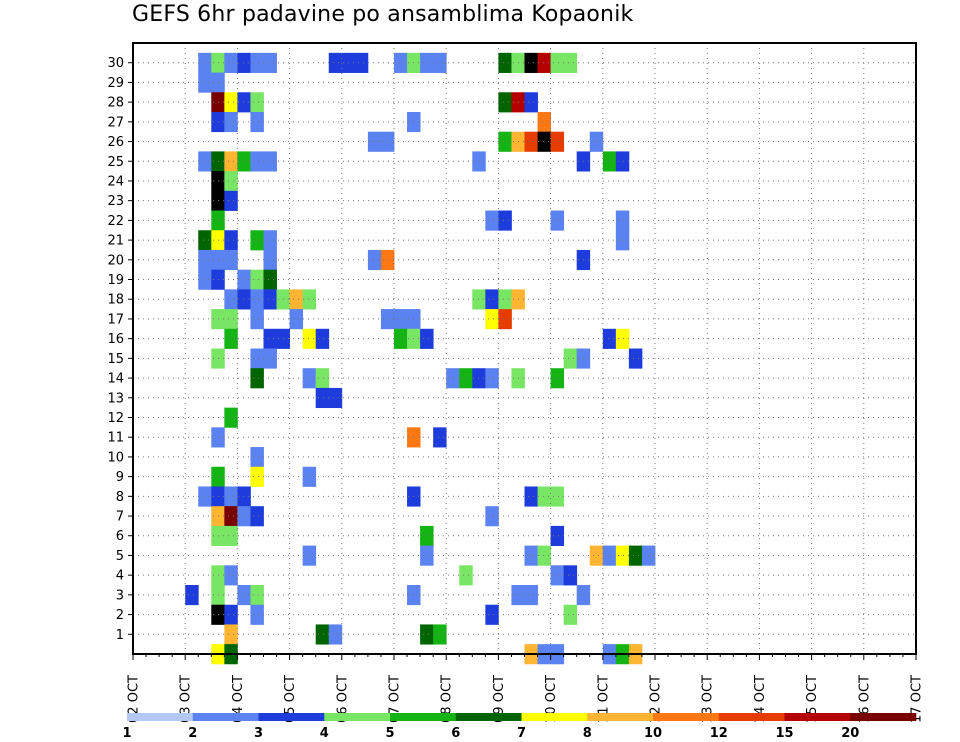 The width and height of the screenshot is (960, 742). I want to click on x-tick-label: 03 OCT, so click(186, 699).